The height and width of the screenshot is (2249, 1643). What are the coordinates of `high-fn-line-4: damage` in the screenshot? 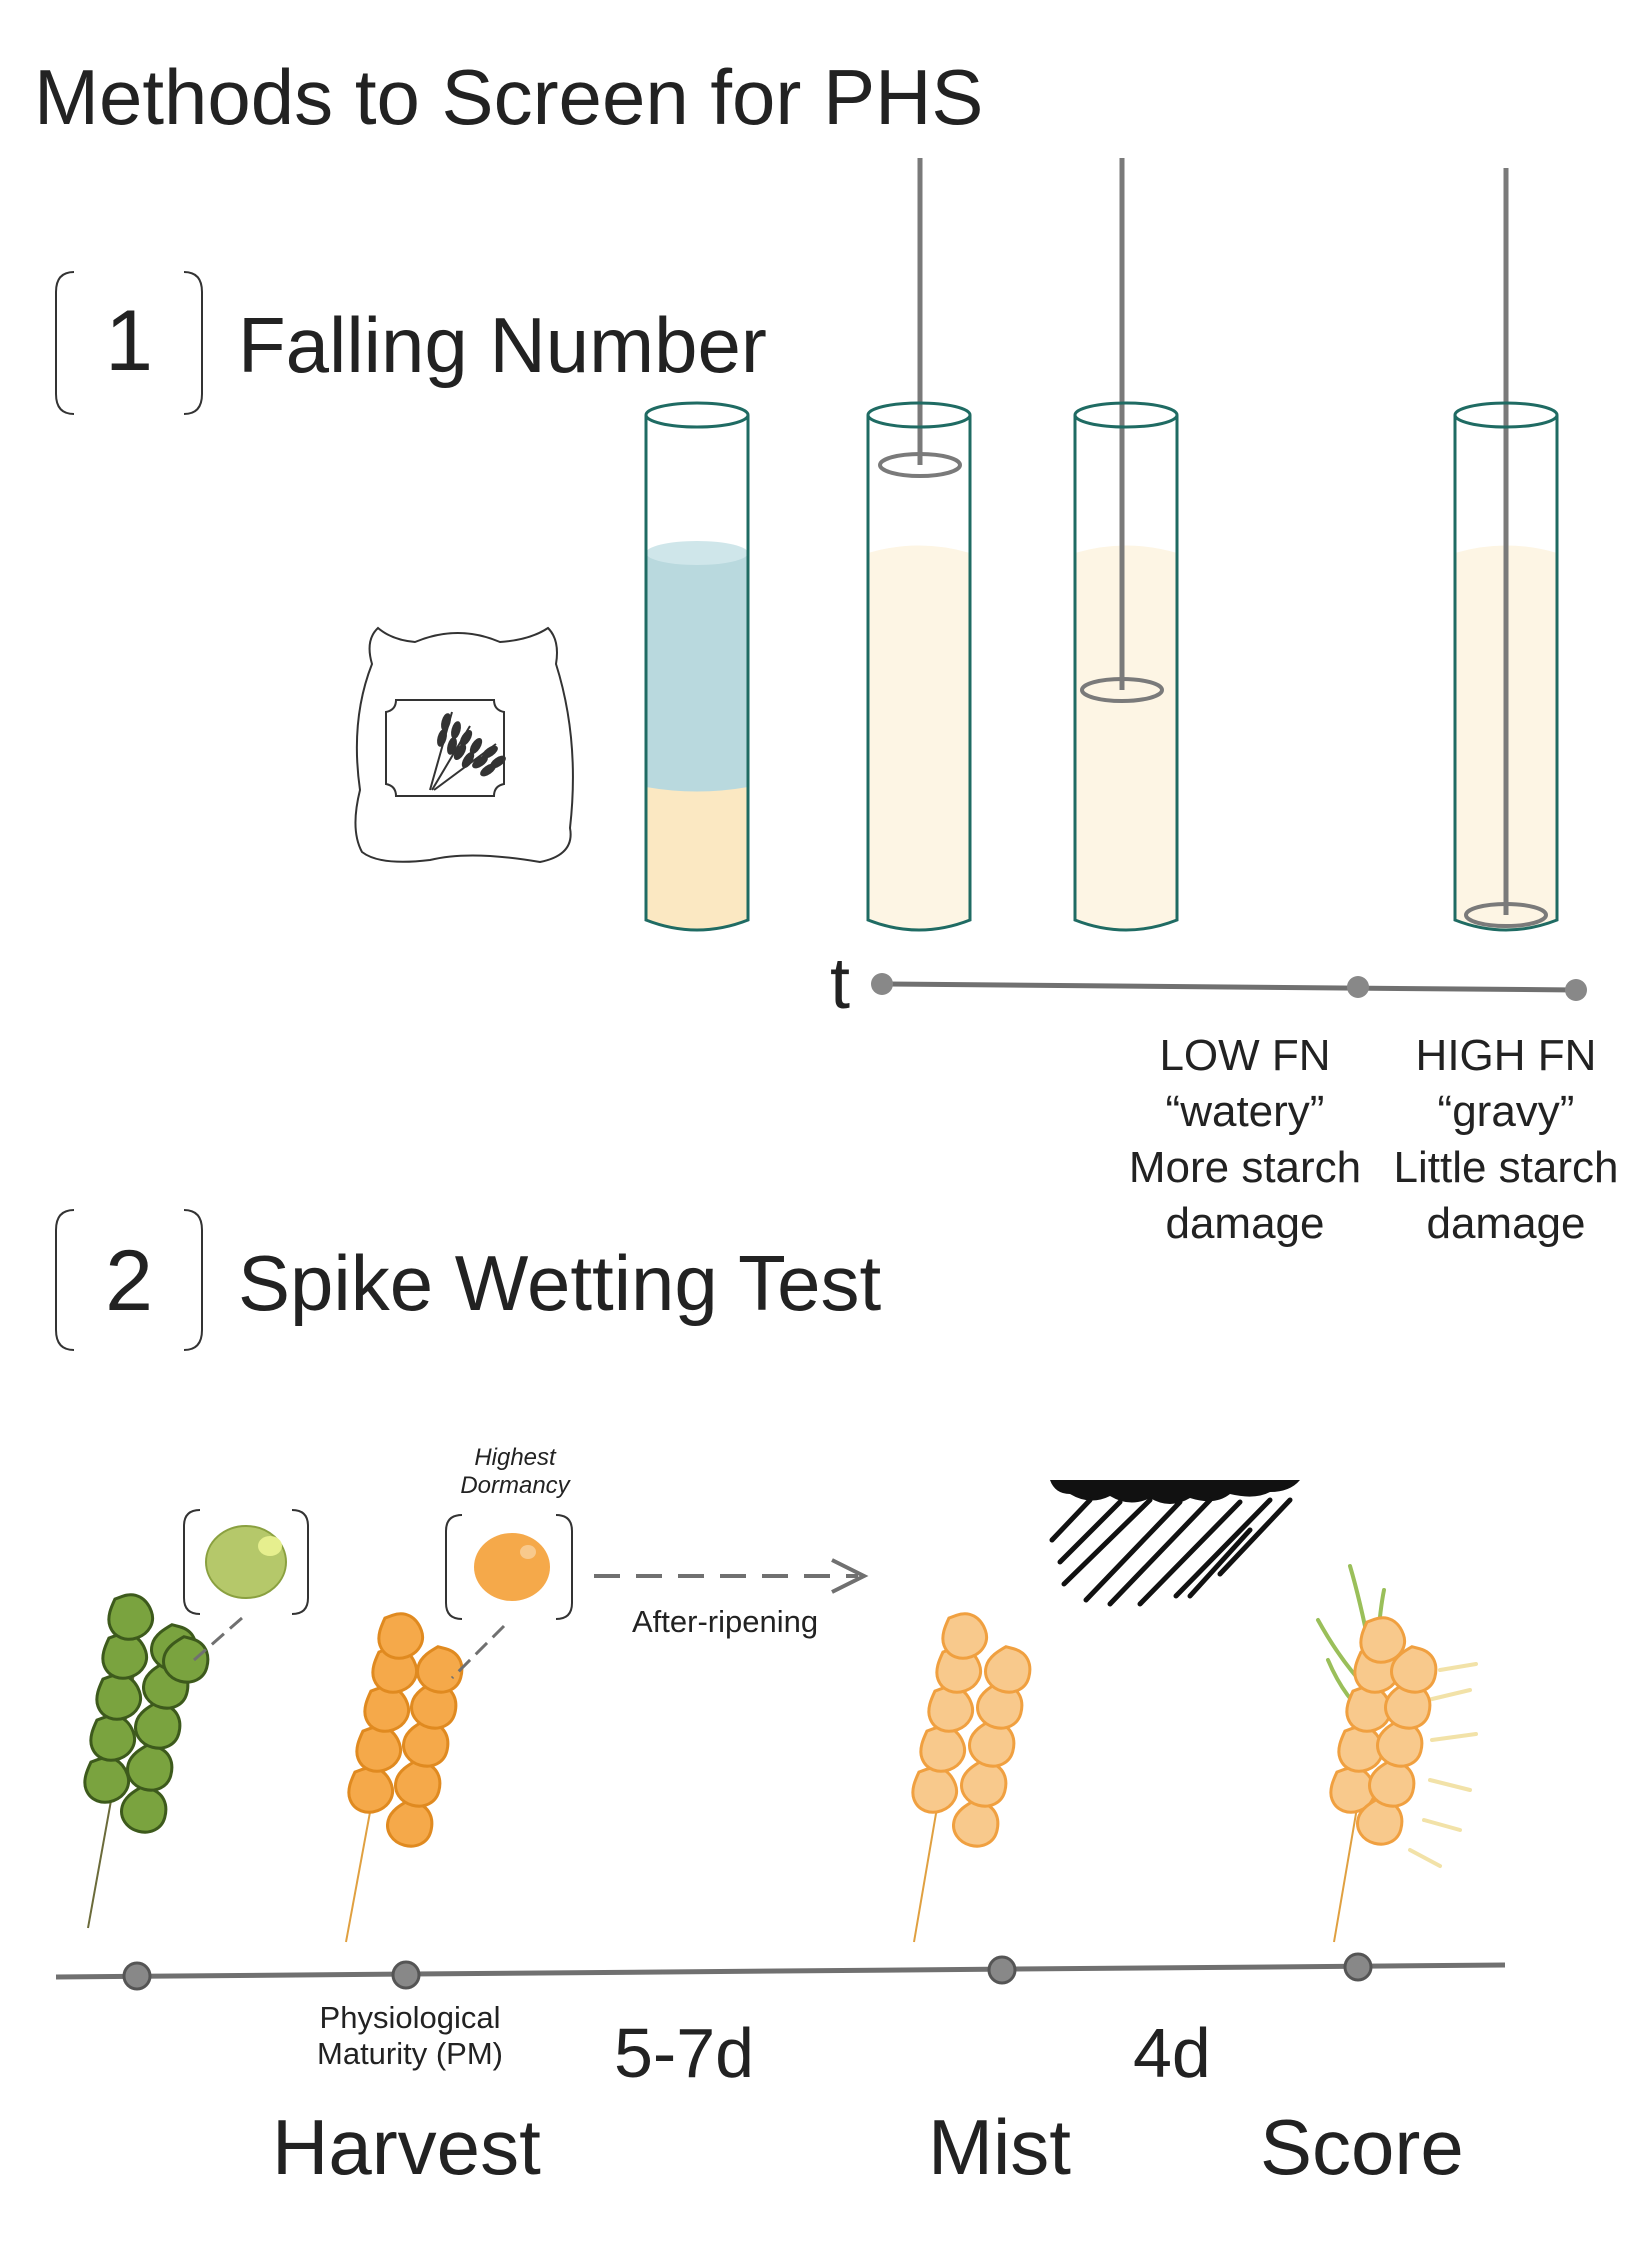 It's located at (1506, 1223).